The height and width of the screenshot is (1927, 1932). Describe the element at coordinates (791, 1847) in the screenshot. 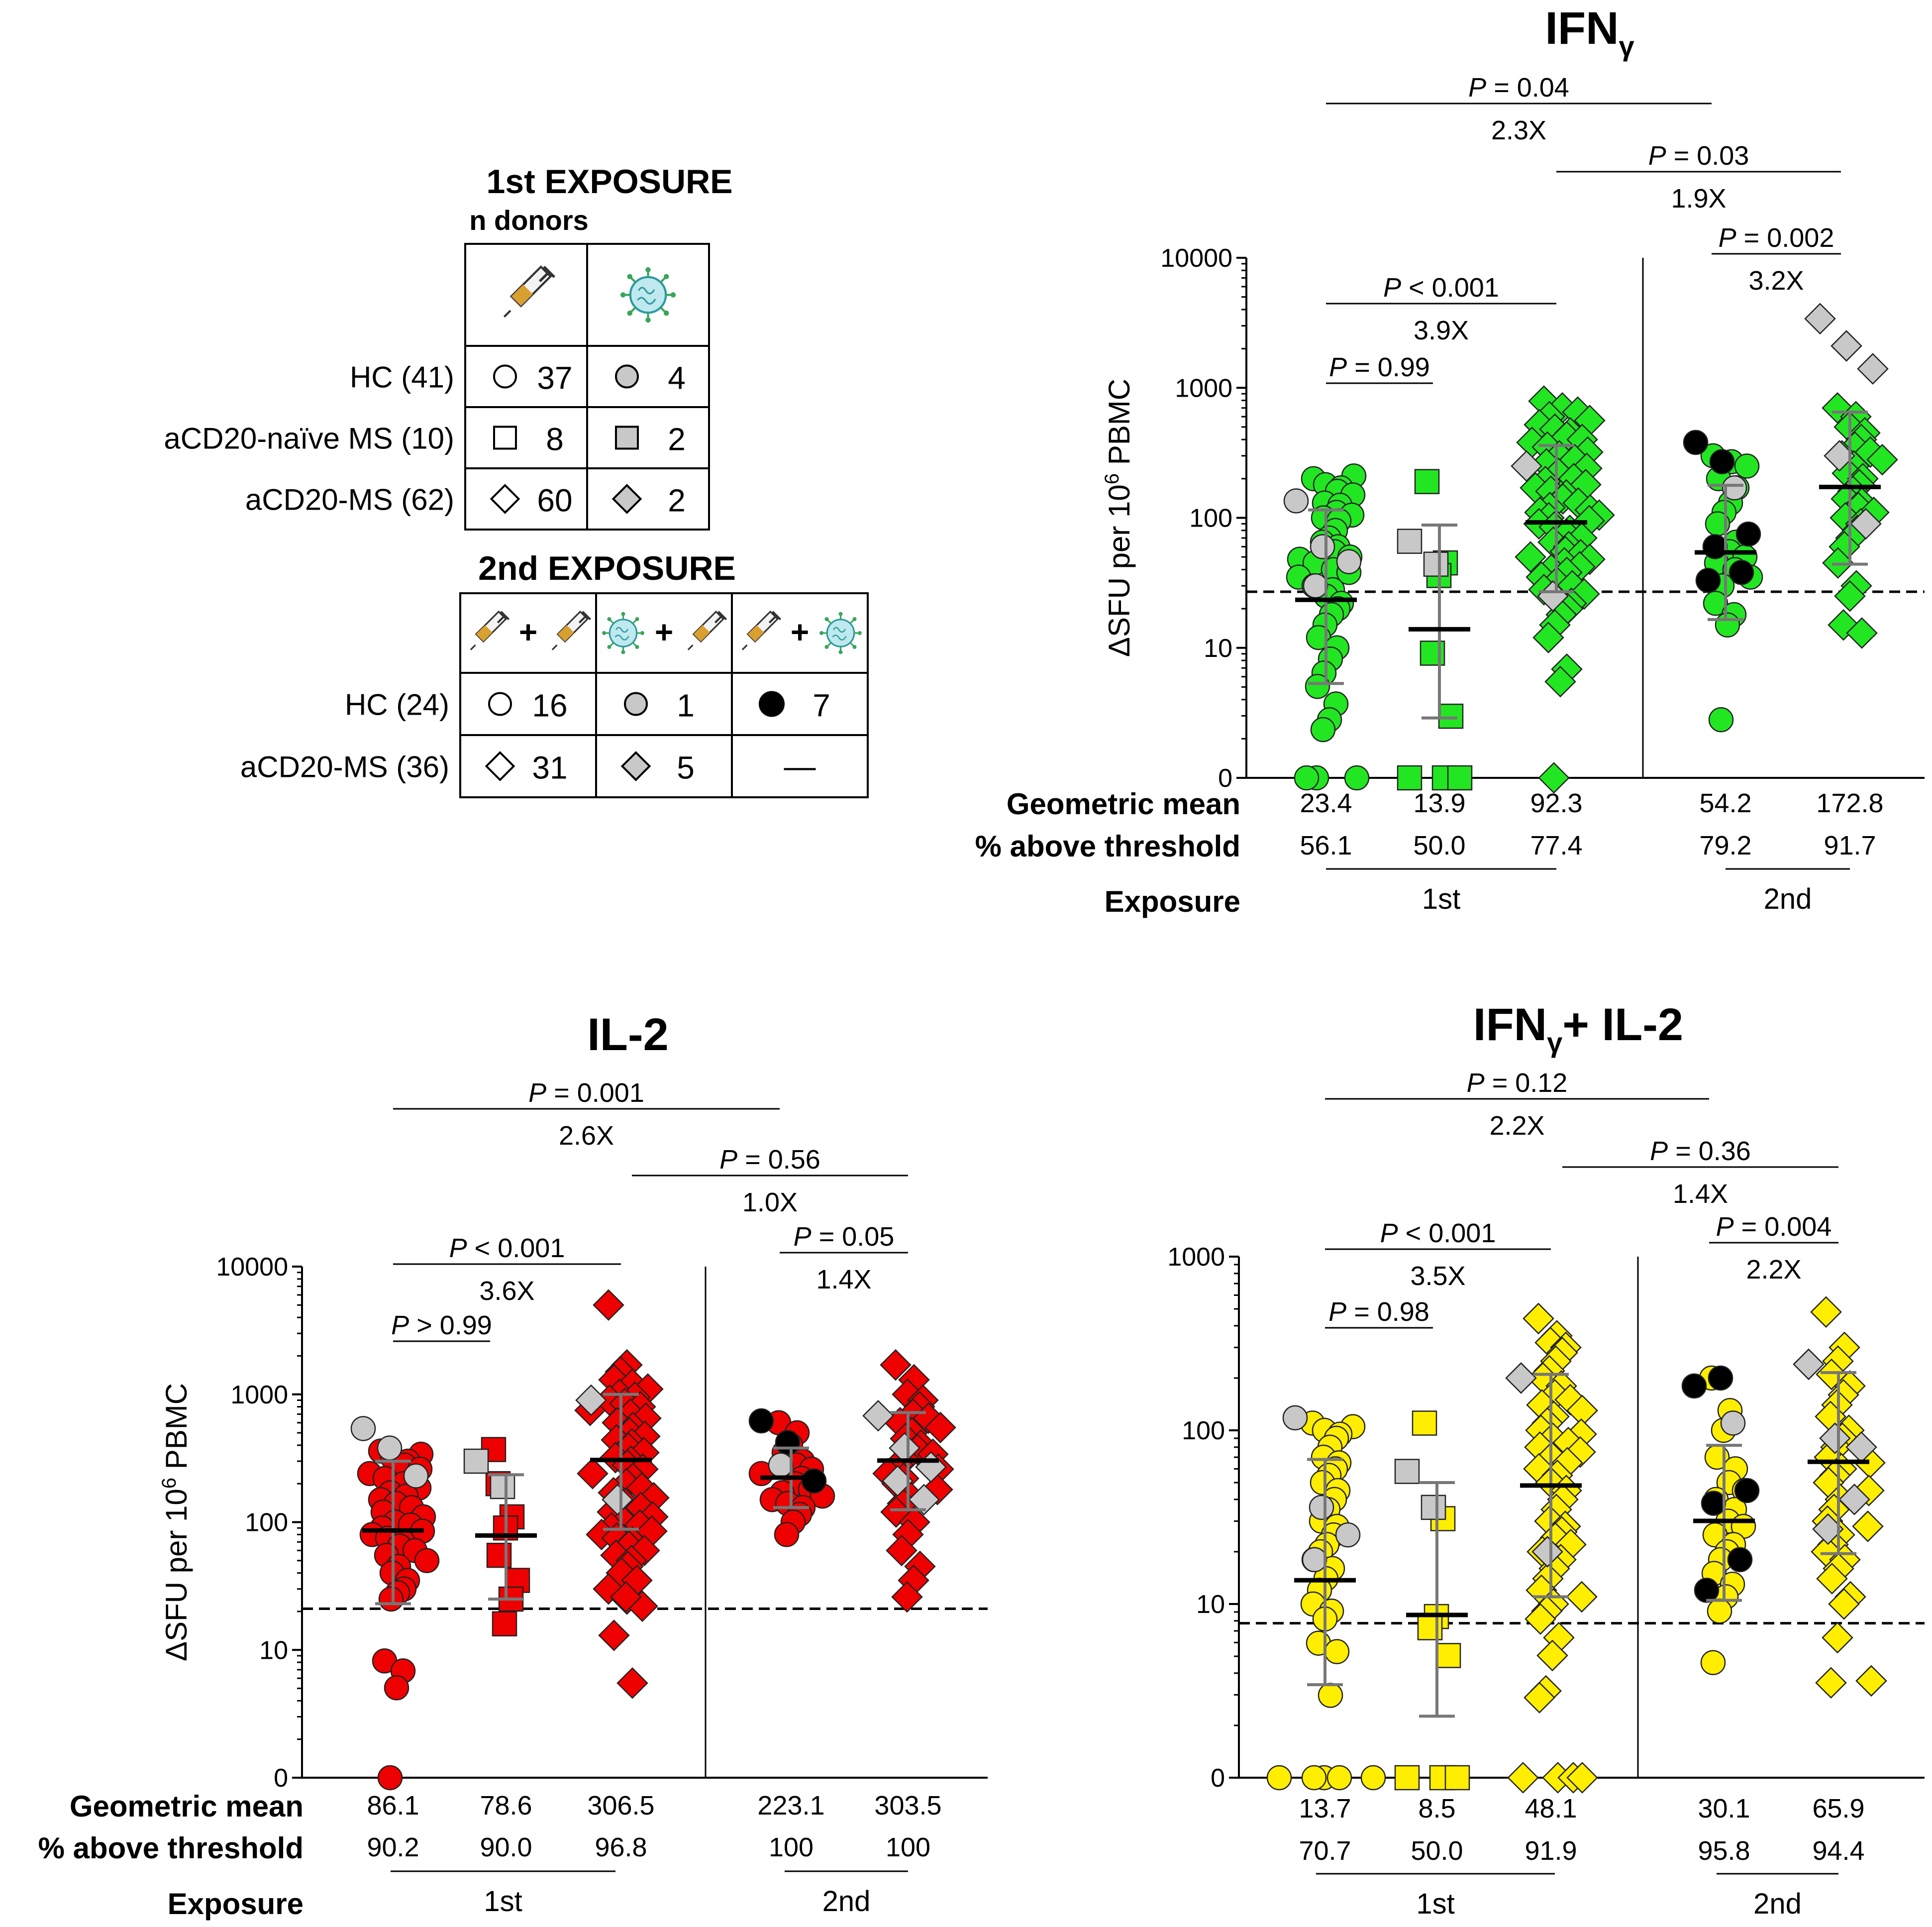

I see `percent-above-value: 100` at that location.